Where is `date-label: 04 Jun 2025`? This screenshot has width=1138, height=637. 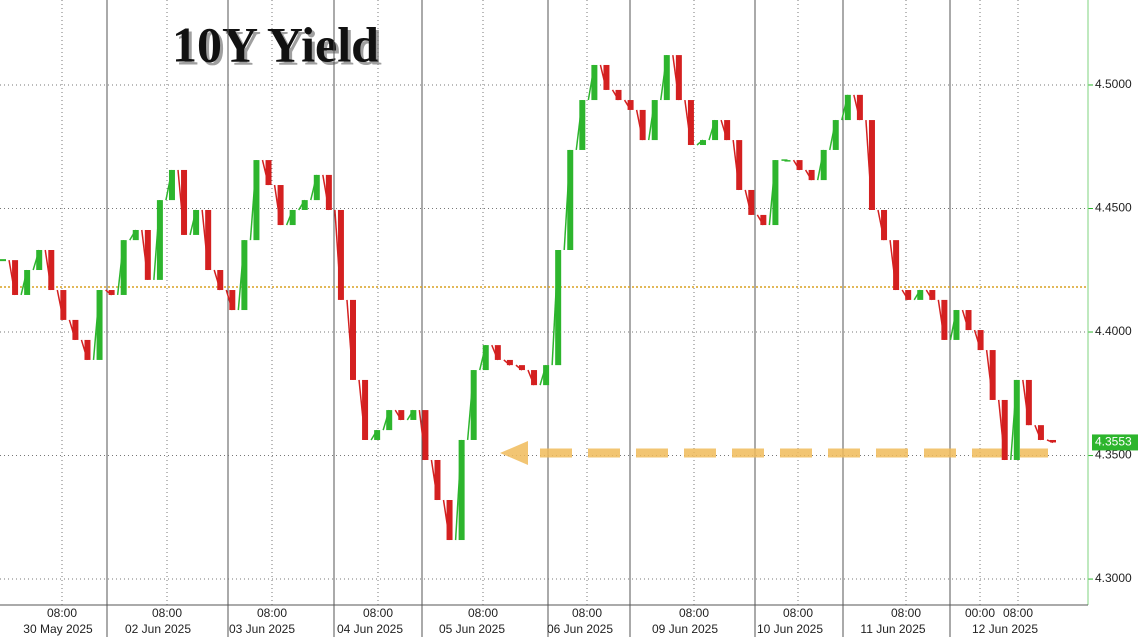 date-label: 04 Jun 2025 is located at coordinates (370, 629).